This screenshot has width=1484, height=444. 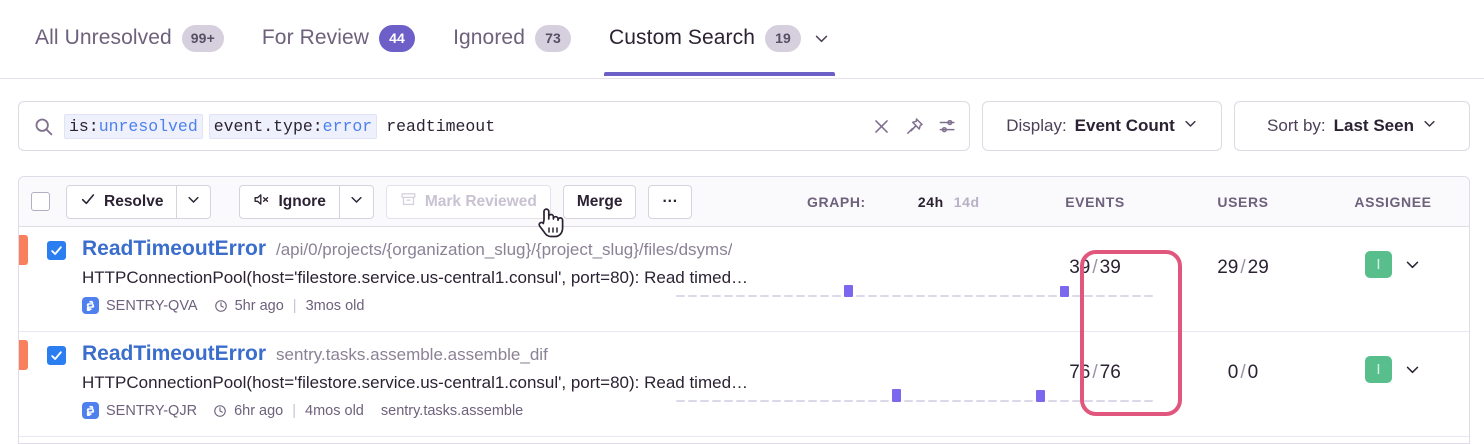 What do you see at coordinates (88, 201) in the screenshot?
I see `check-icon` at bounding box center [88, 201].